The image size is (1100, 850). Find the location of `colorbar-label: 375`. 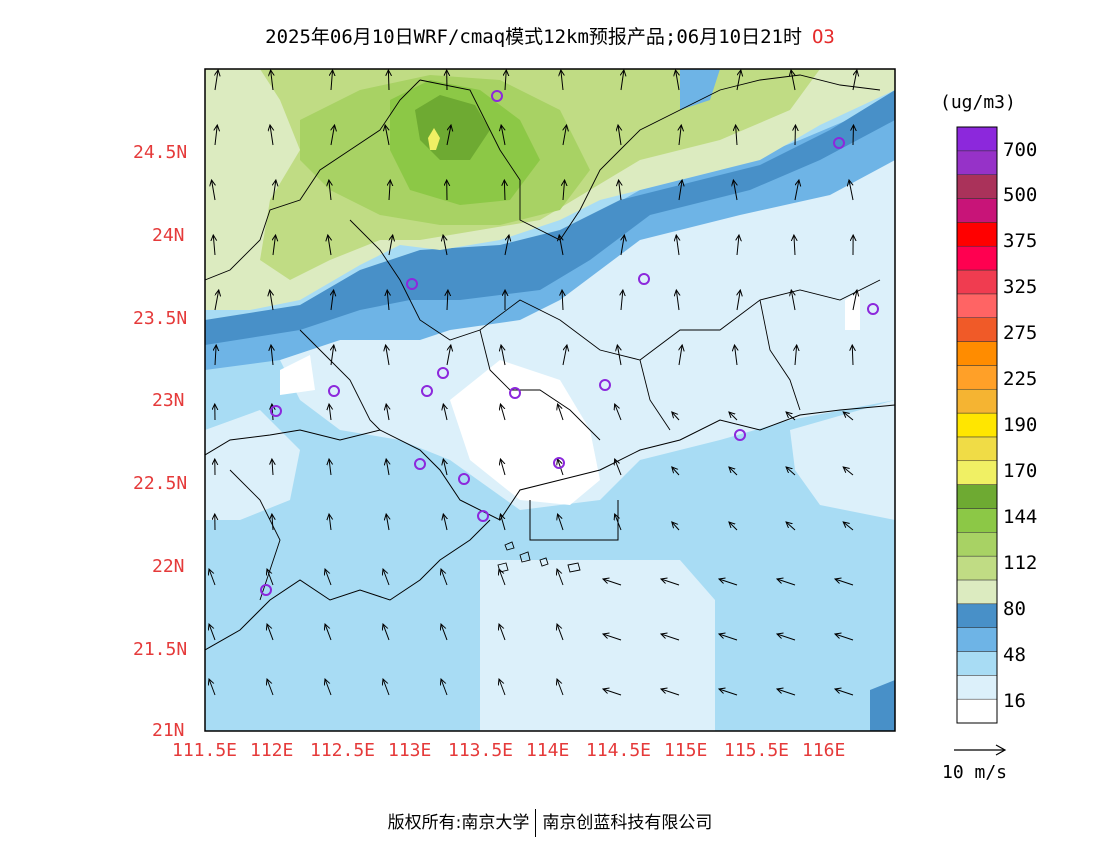

colorbar-label: 375 is located at coordinates (1020, 241).